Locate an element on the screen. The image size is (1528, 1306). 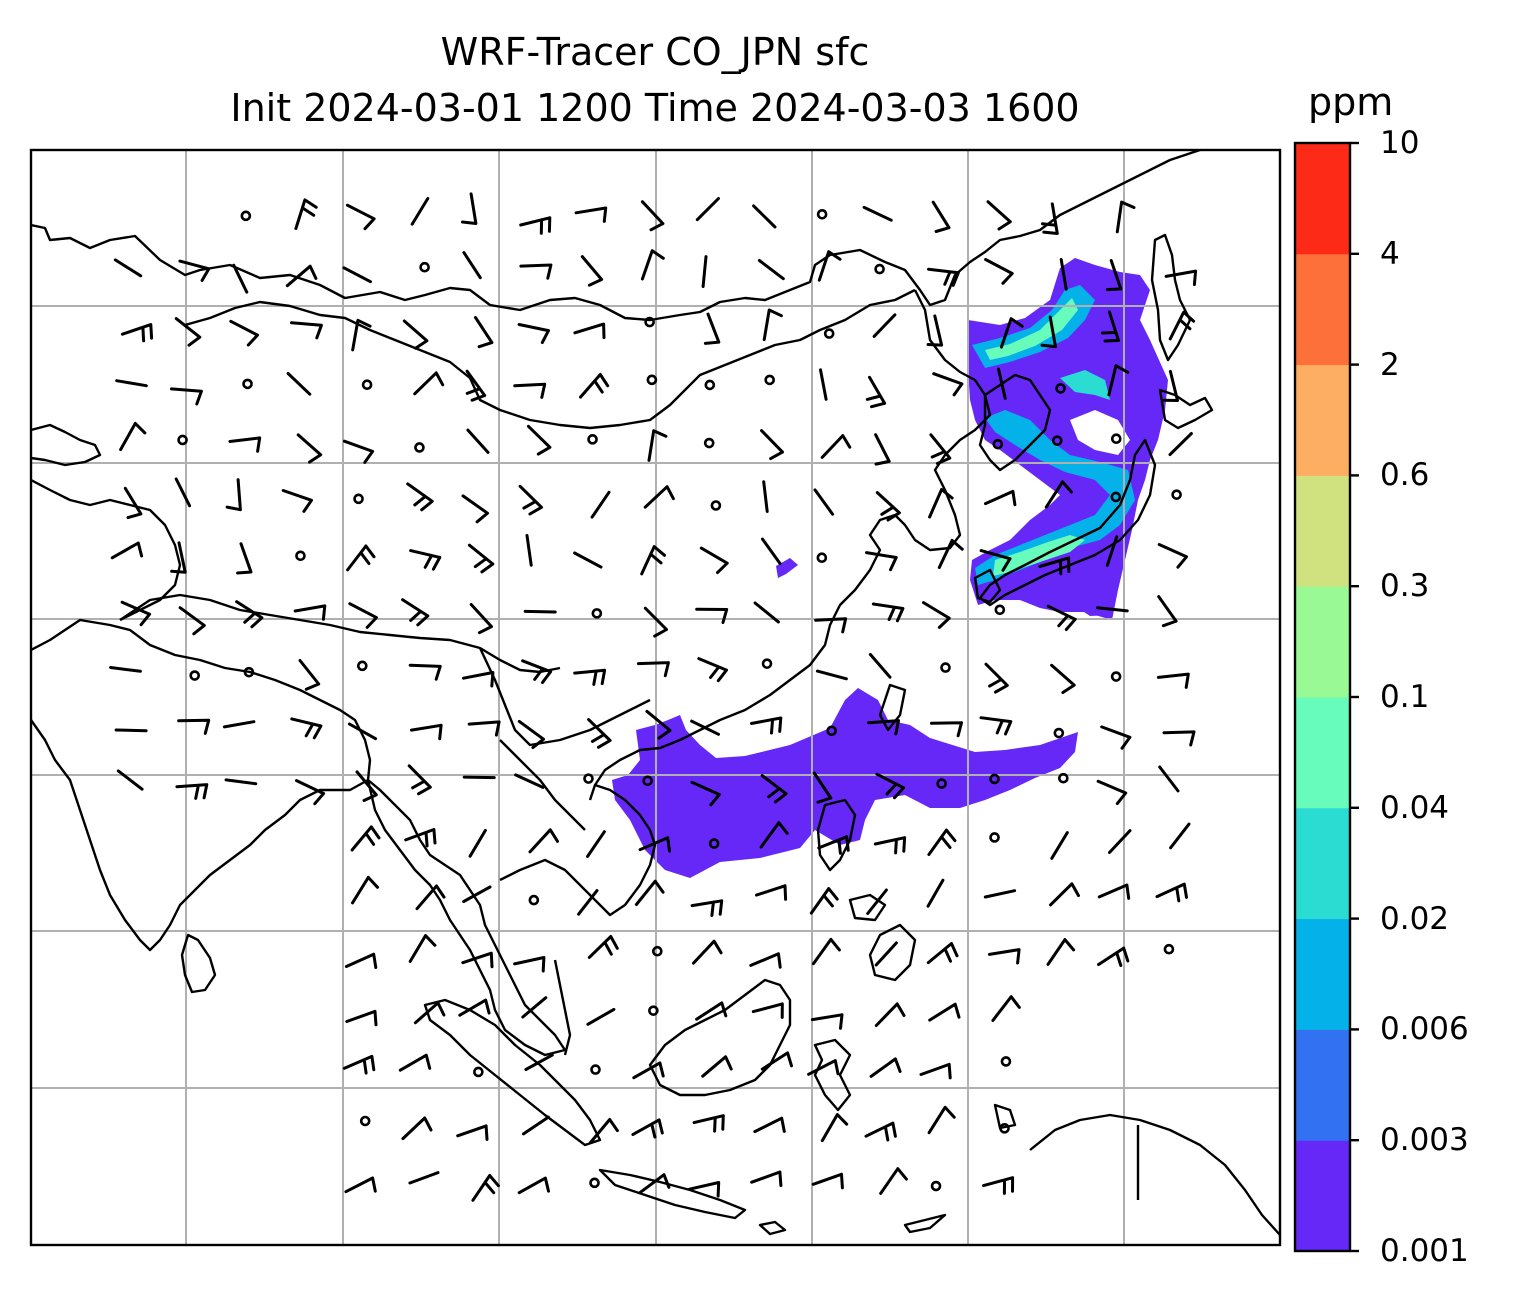
border-laos is located at coordinates (542, 785).